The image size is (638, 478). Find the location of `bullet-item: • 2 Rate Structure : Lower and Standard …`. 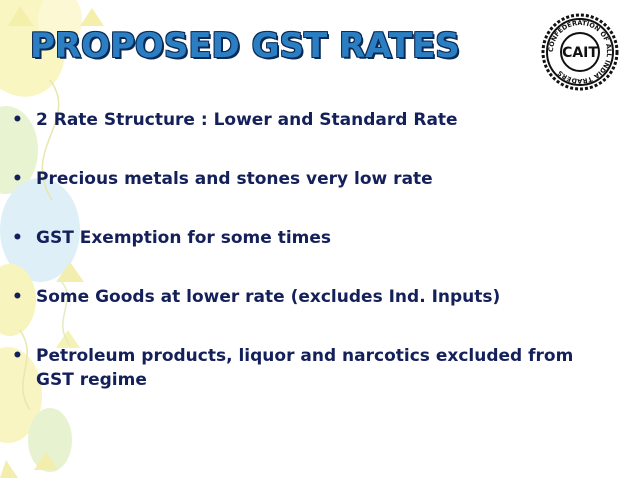

bullet-item: • 2 Rate Structure : Lower and Standard … is located at coordinates (312, 120).